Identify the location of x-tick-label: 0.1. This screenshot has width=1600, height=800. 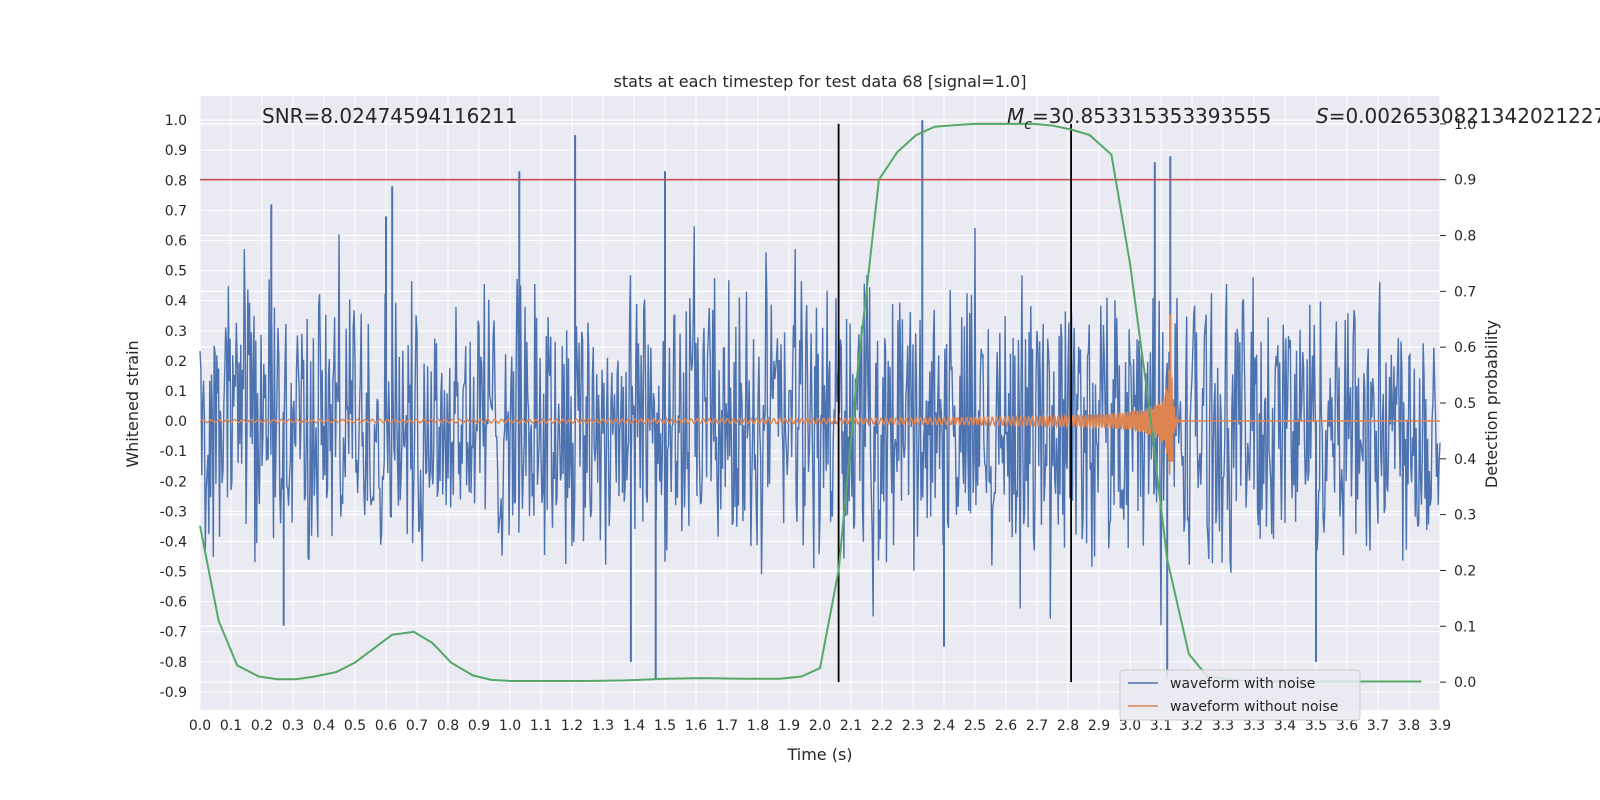
(231, 726).